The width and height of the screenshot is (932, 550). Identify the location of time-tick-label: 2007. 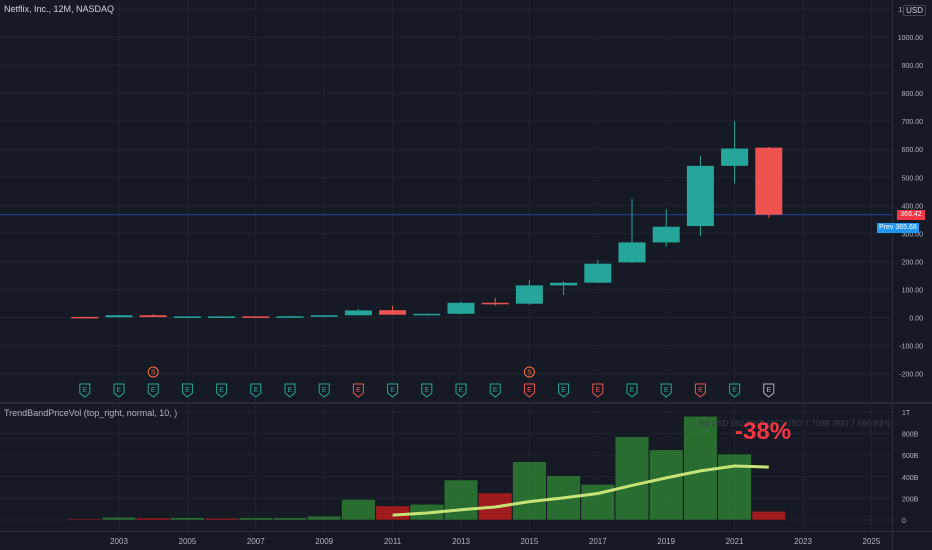
(256, 541).